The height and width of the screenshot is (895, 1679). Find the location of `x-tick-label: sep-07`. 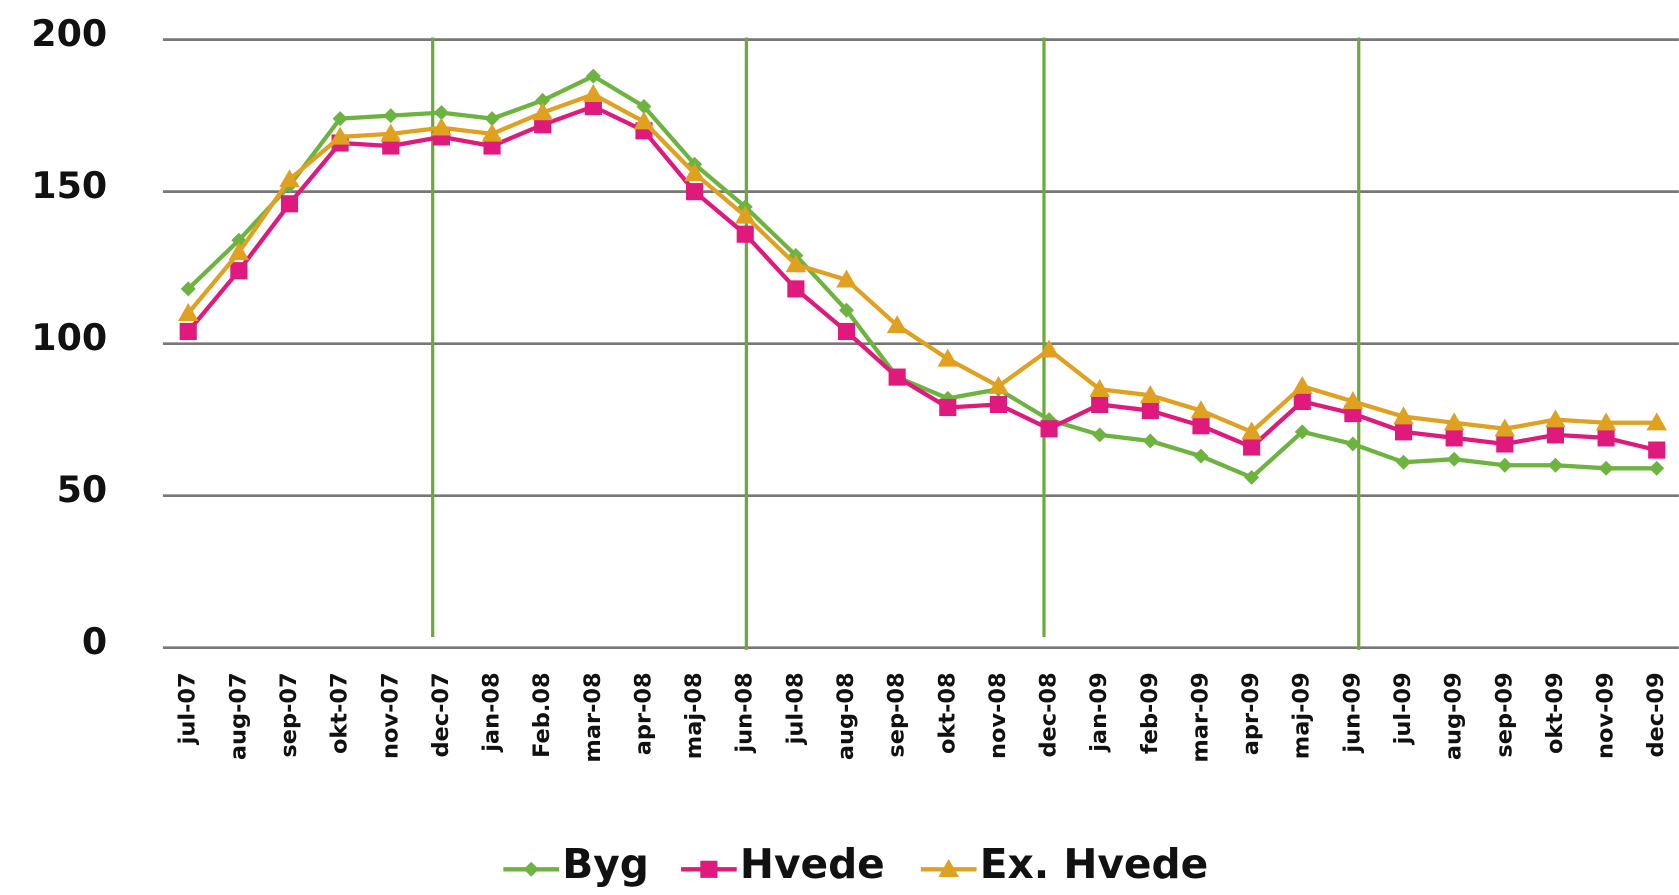

x-tick-label: sep-07 is located at coordinates (289, 714).